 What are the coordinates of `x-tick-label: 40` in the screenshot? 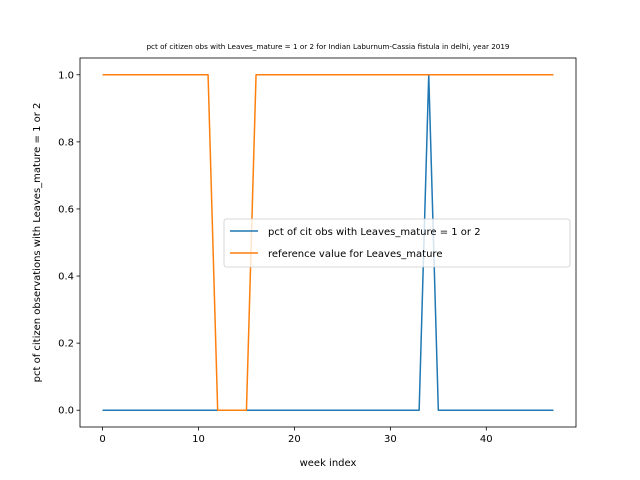 It's located at (486, 439).